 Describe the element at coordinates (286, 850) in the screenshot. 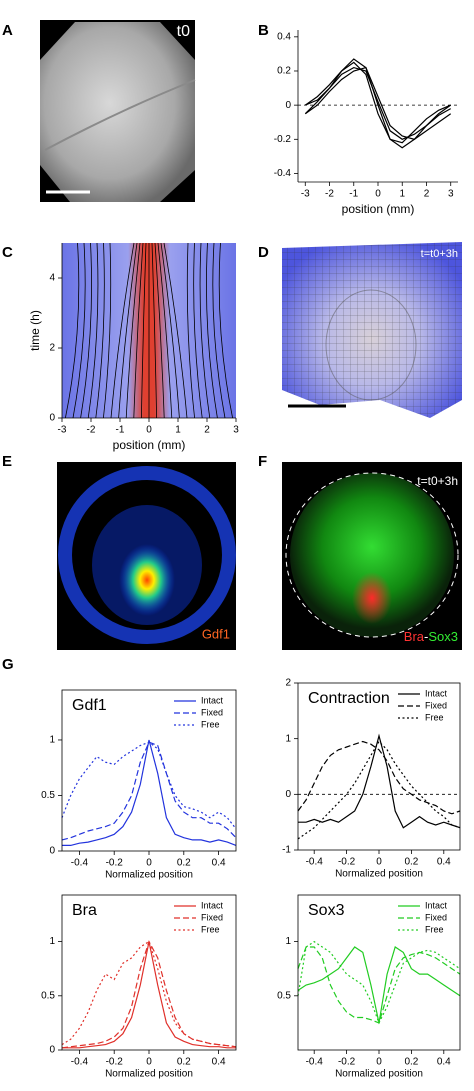

I see `y-tick-label: -1` at that location.